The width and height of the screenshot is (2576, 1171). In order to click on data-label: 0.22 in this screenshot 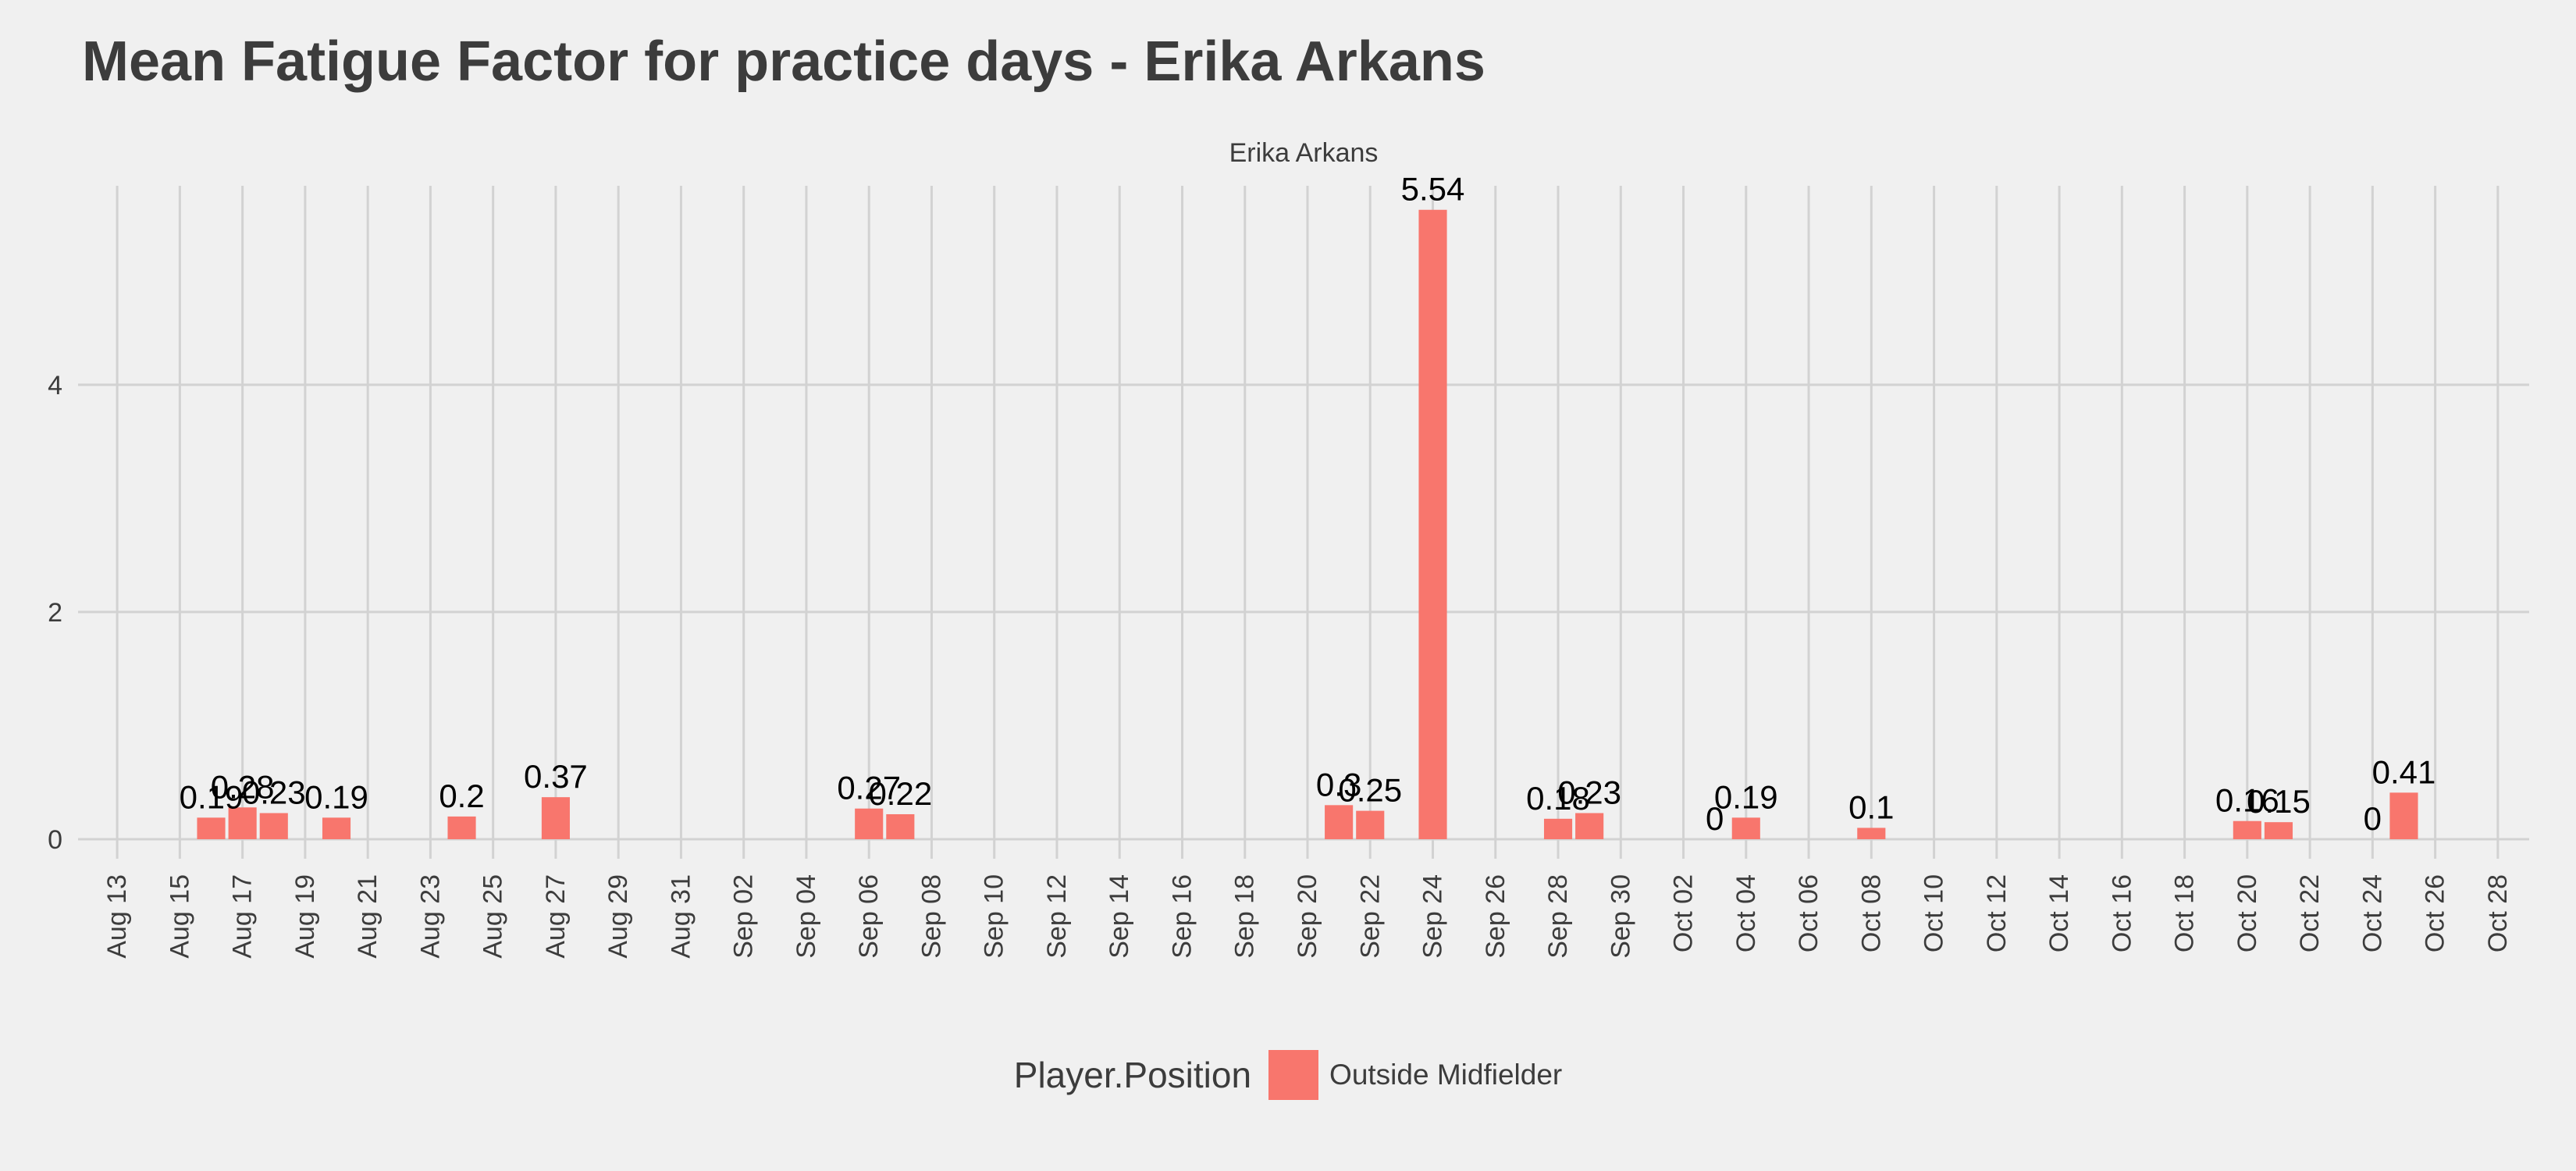, I will do `click(900, 793)`.